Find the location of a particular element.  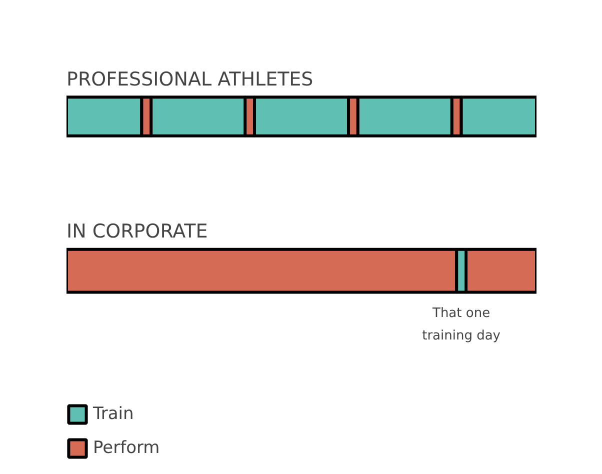

text: That one training day is located at coordinates (461, 325).